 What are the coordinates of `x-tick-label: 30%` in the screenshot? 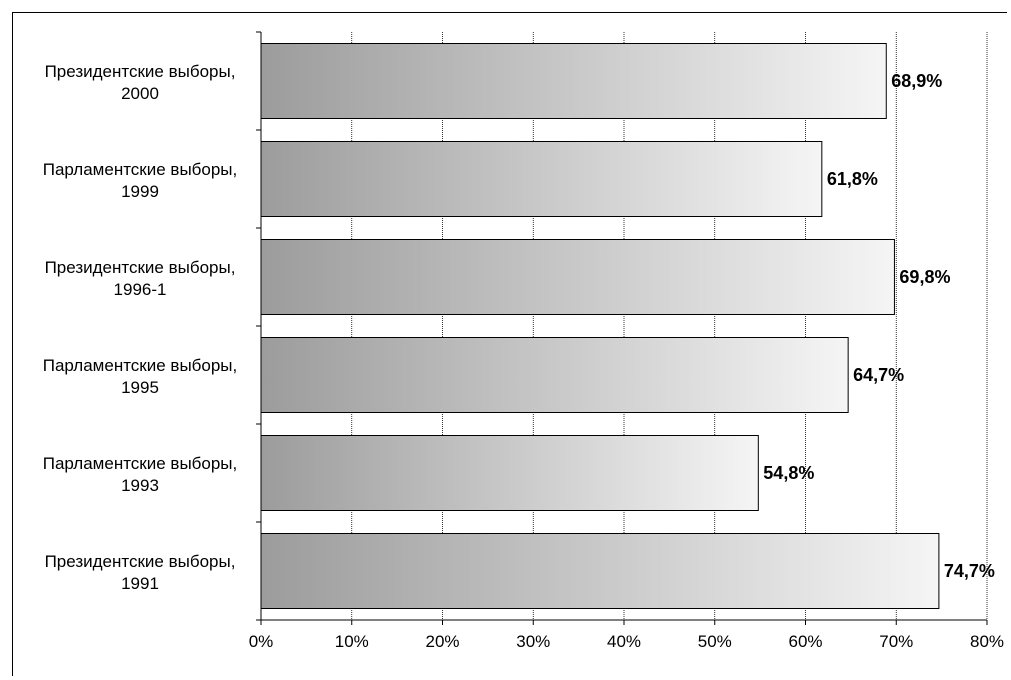 It's located at (533, 641).